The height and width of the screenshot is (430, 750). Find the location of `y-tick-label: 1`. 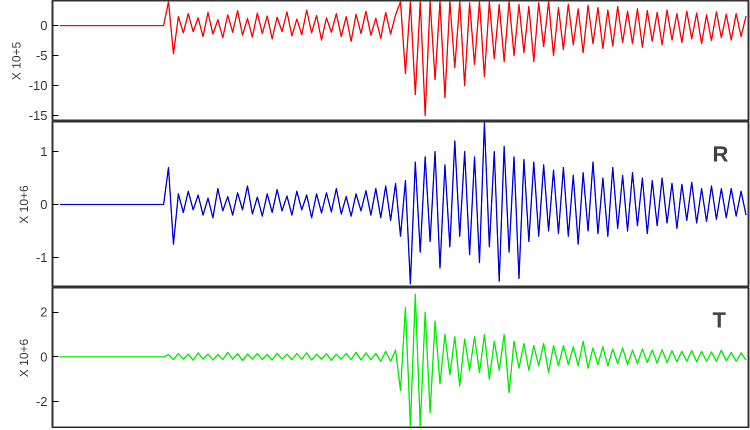

y-tick-label: 1 is located at coordinates (44, 152).